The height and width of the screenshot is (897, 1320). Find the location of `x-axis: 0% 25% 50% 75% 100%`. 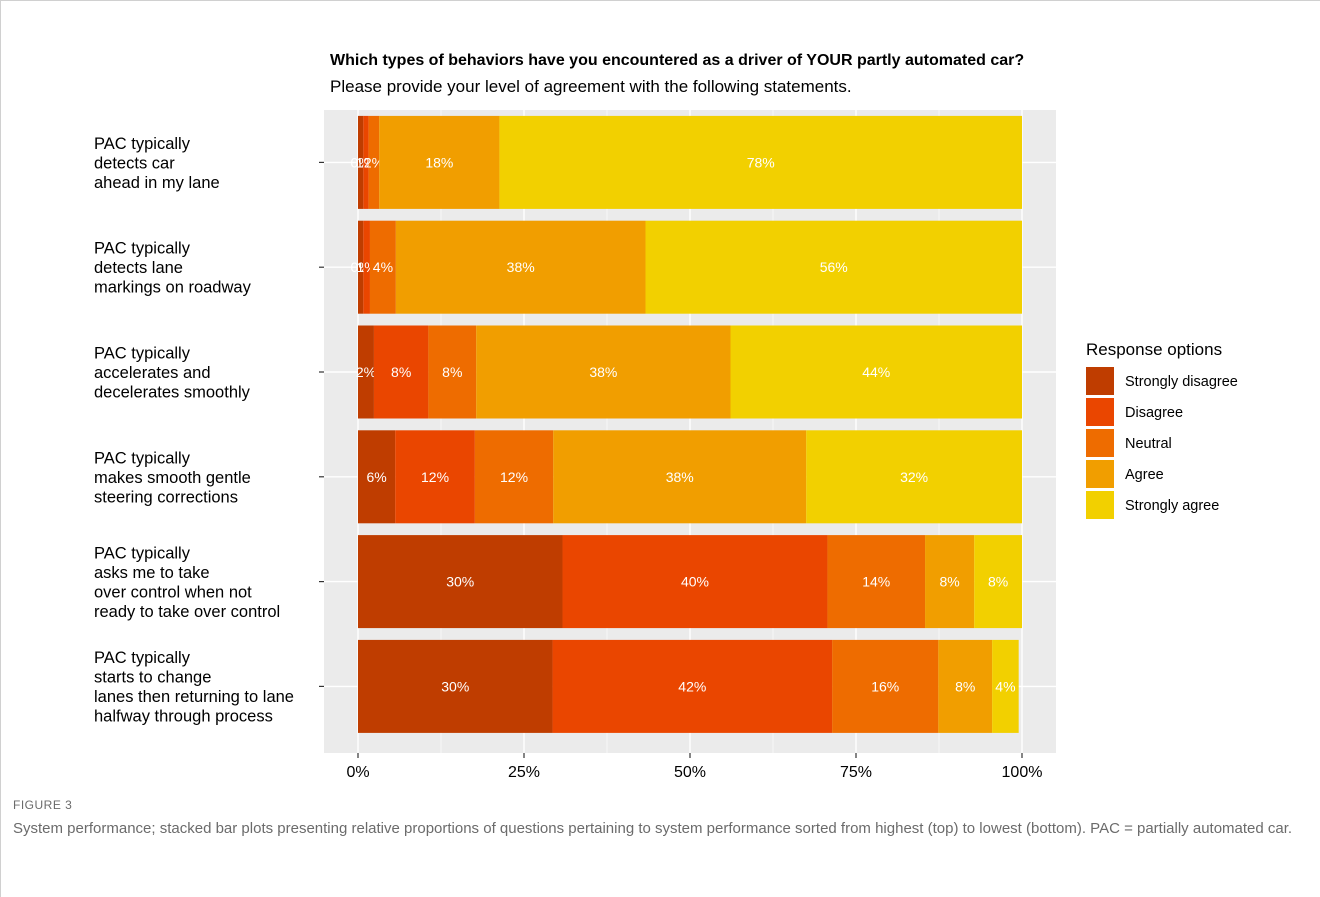

x-axis: 0% 25% 50% 75% 100% is located at coordinates (694, 767).